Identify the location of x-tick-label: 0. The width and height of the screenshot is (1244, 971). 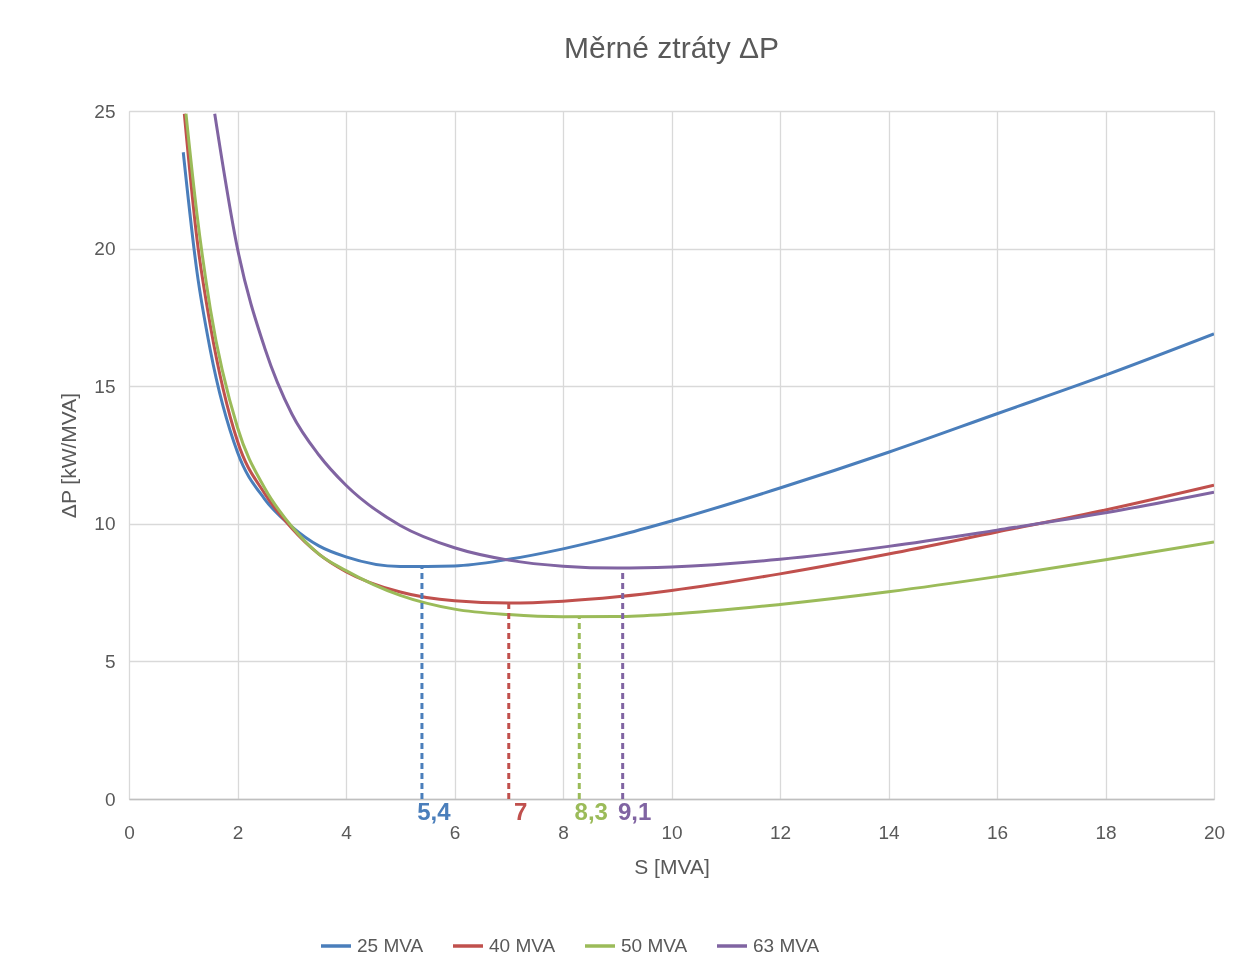
(129, 832).